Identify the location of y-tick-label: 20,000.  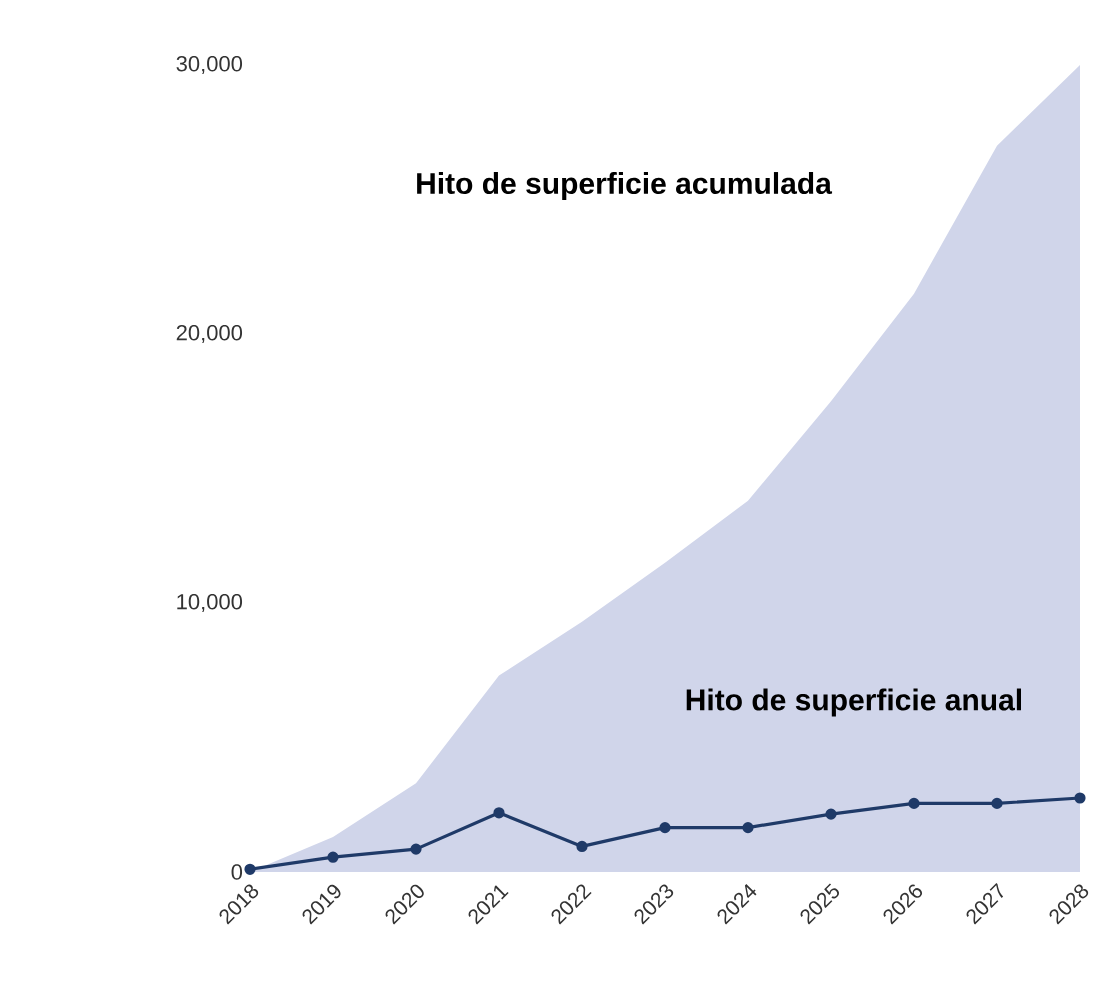
(209, 334).